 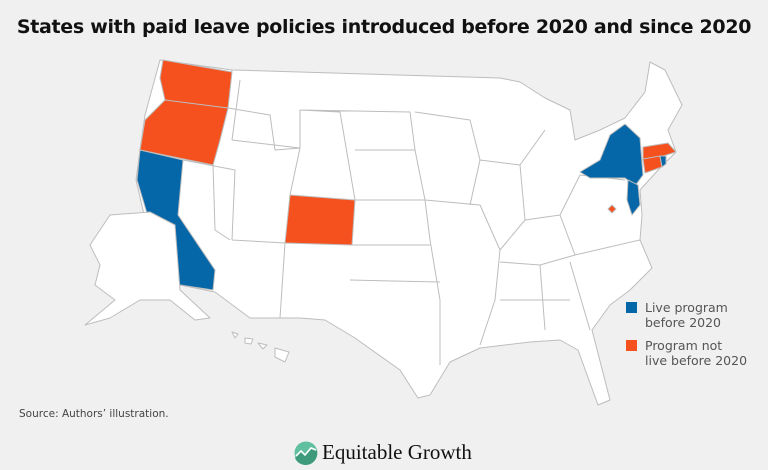 What do you see at coordinates (397, 452) in the screenshot?
I see `logo-text: Equitable Growth` at bounding box center [397, 452].